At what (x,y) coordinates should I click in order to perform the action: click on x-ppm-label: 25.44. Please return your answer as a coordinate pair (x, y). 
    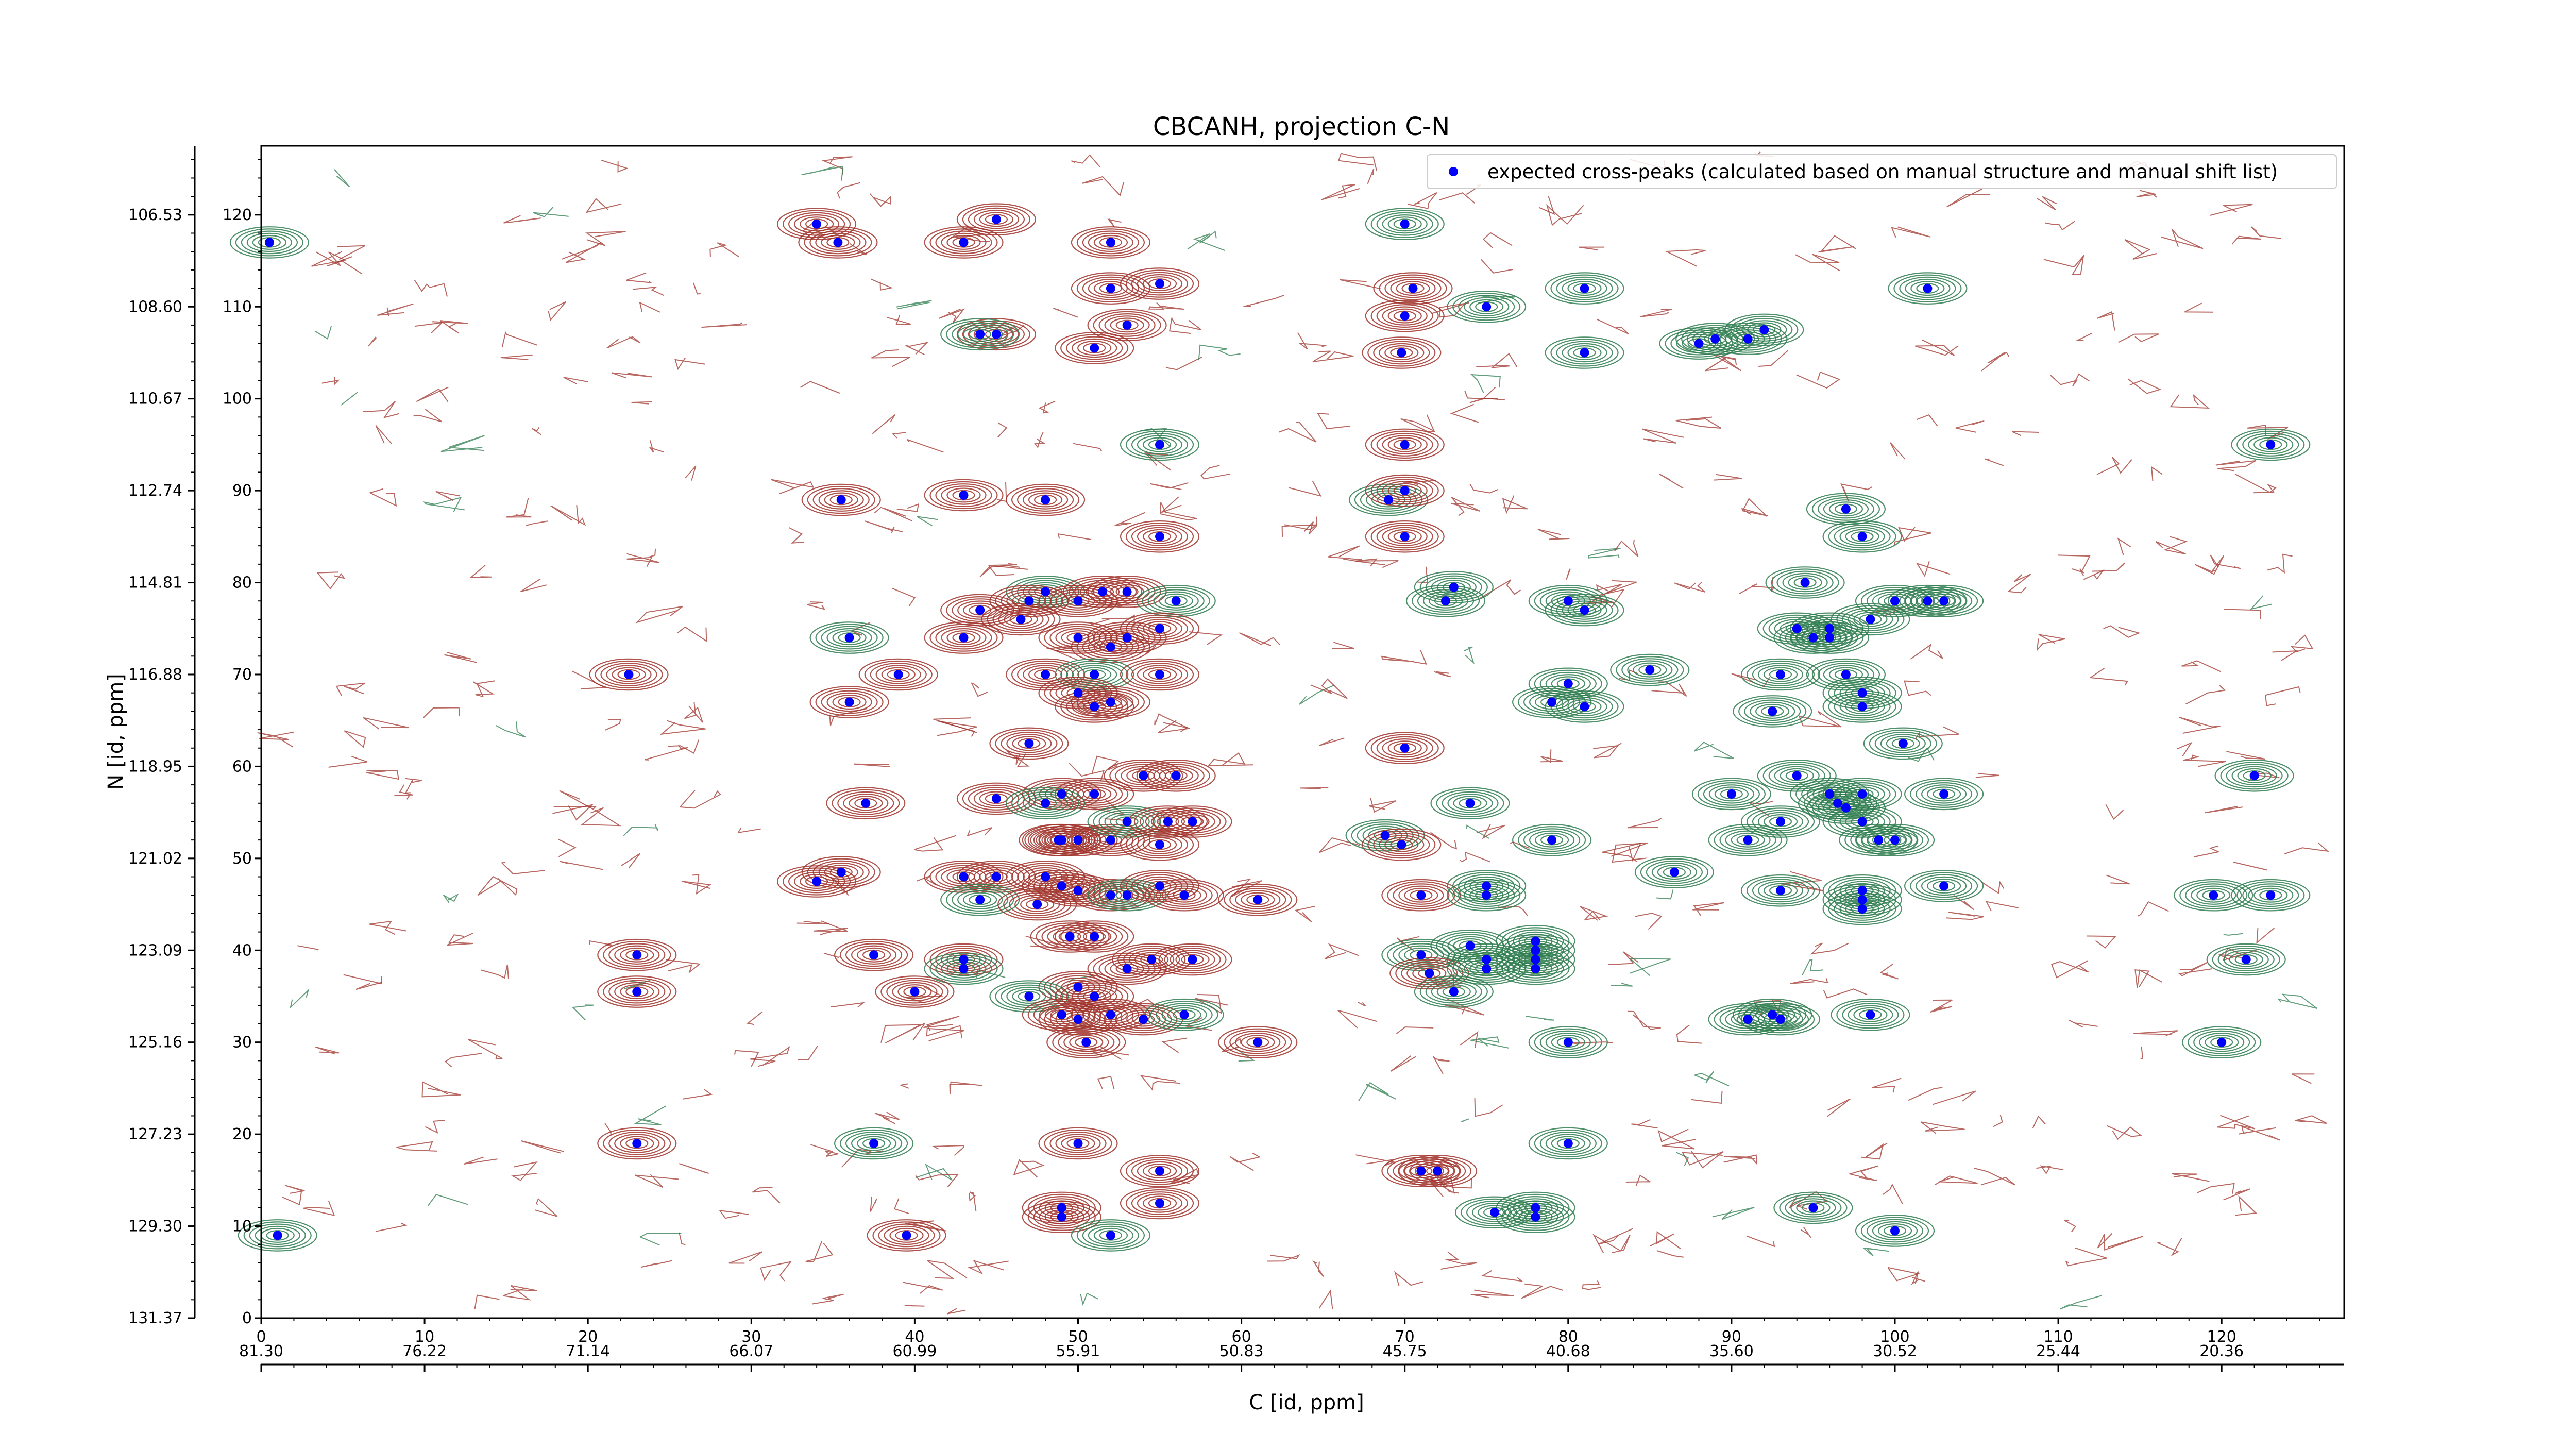
    Looking at the image, I should click on (2058, 1351).